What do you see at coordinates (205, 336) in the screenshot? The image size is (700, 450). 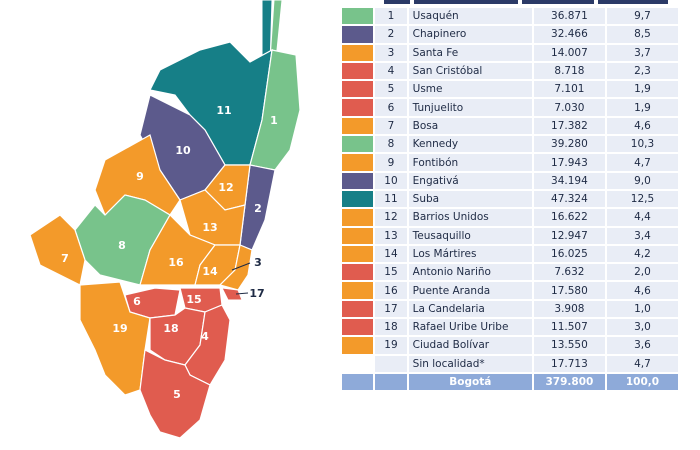 I see `map-label-4: 4` at bounding box center [205, 336].